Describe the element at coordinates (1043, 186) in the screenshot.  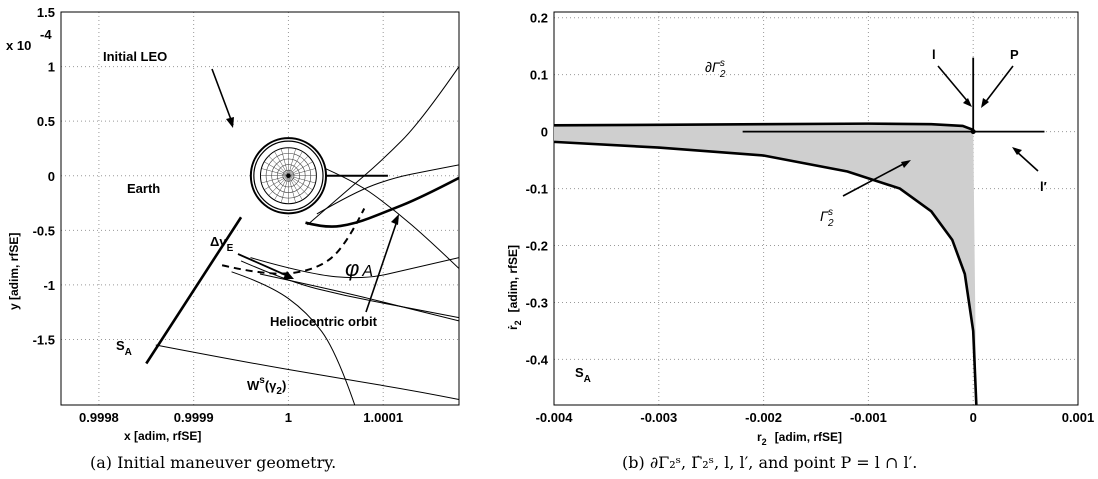
I see `label-lprime: l′` at that location.